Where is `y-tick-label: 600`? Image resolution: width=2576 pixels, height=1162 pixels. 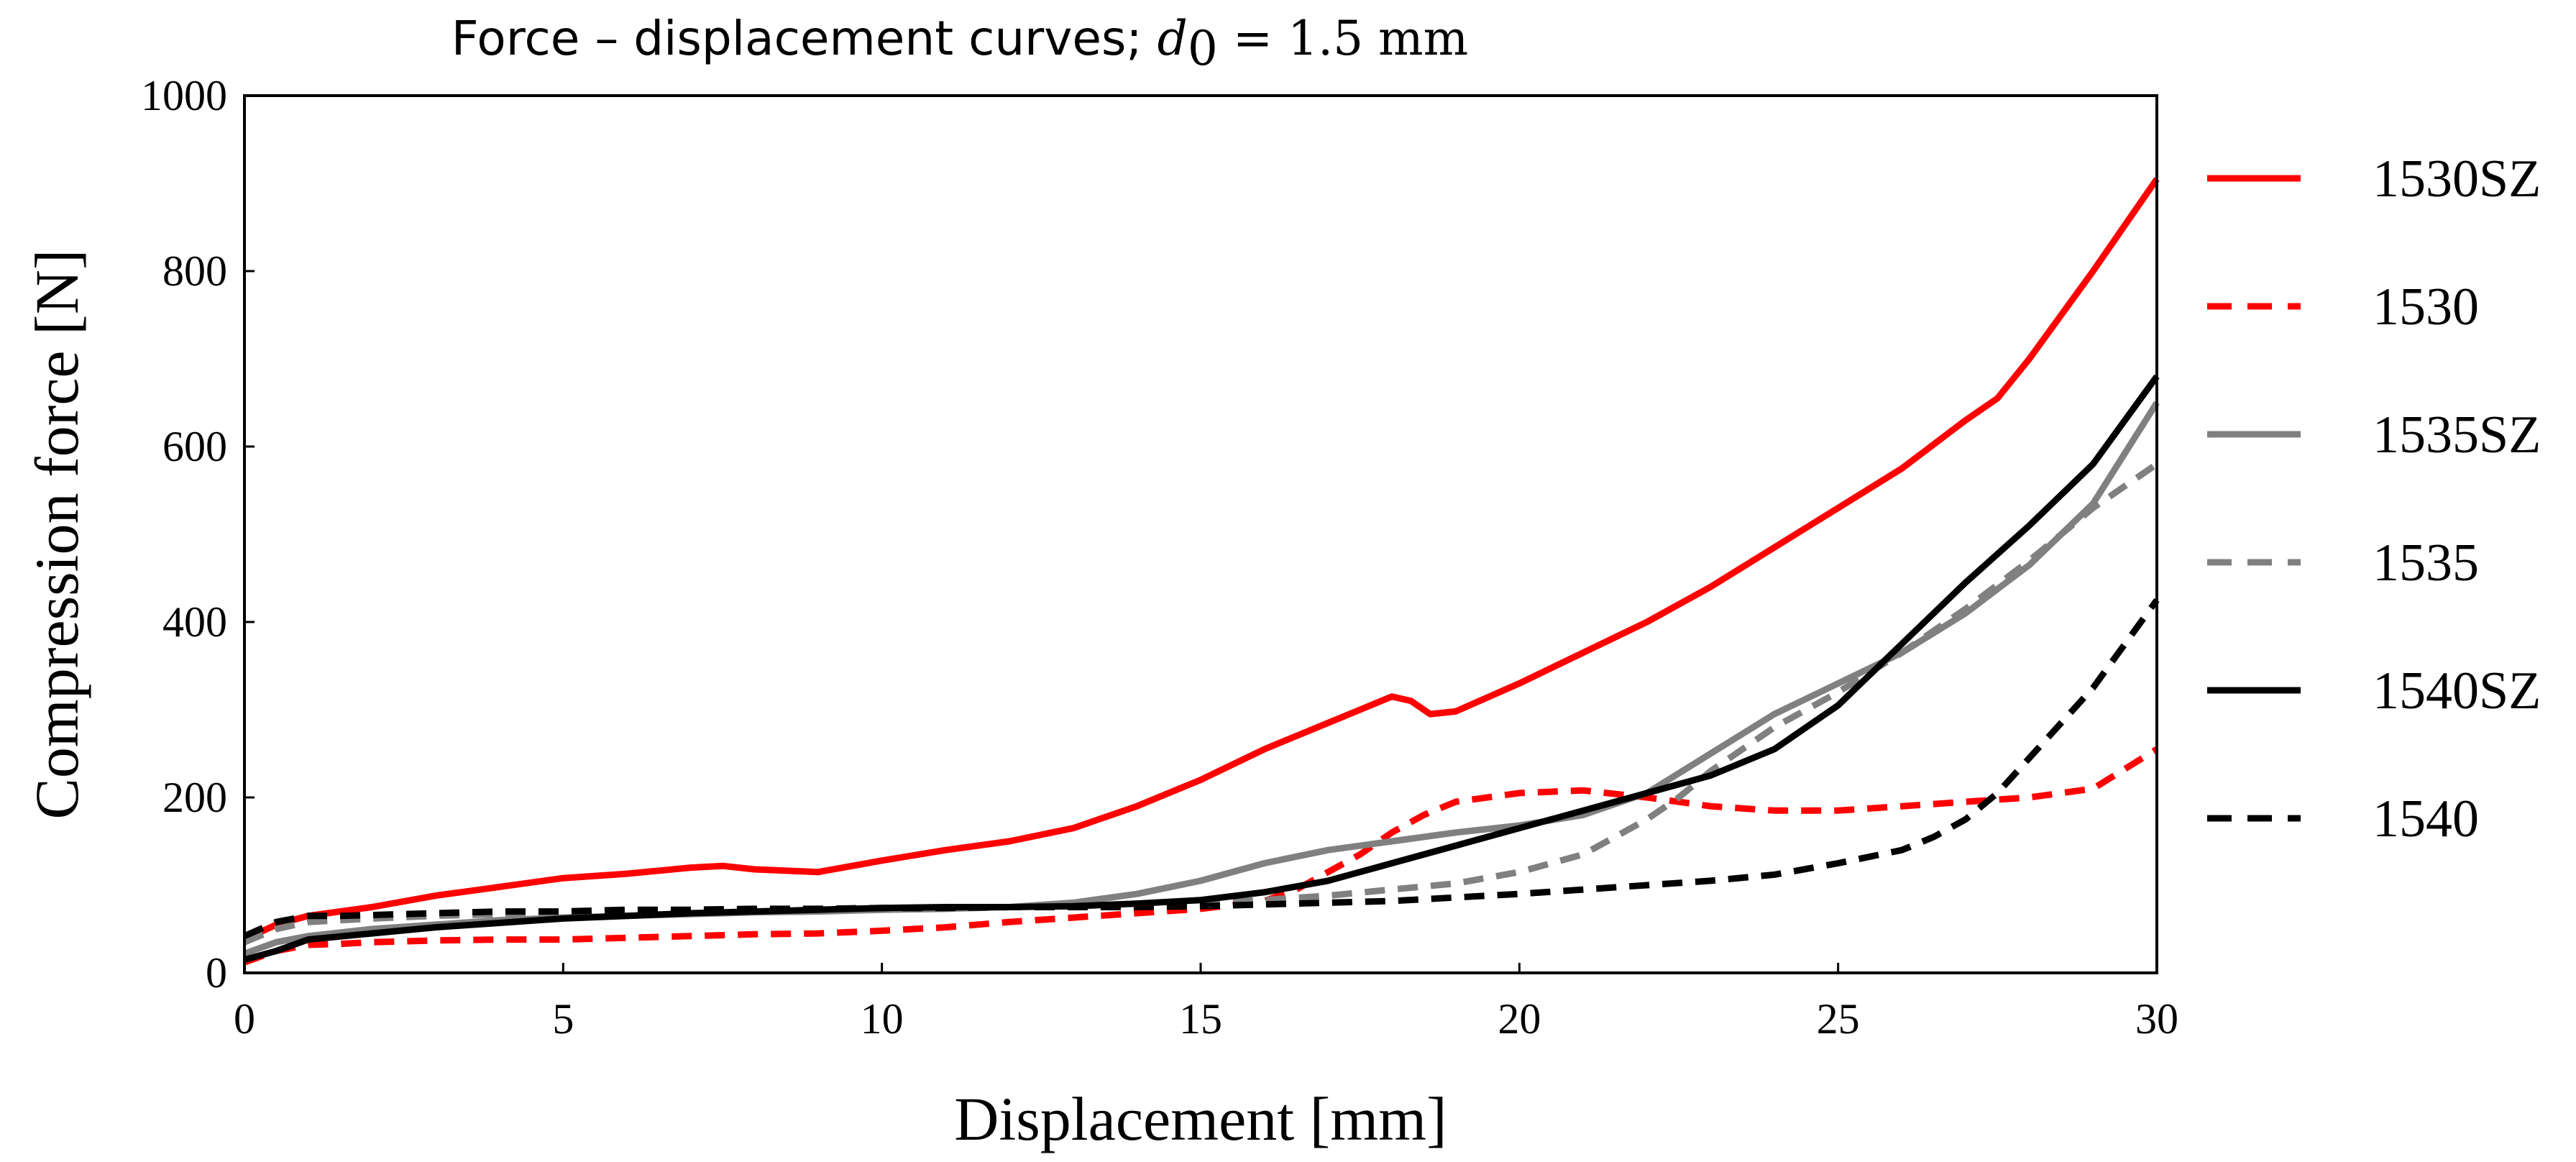 y-tick-label: 600 is located at coordinates (194, 446).